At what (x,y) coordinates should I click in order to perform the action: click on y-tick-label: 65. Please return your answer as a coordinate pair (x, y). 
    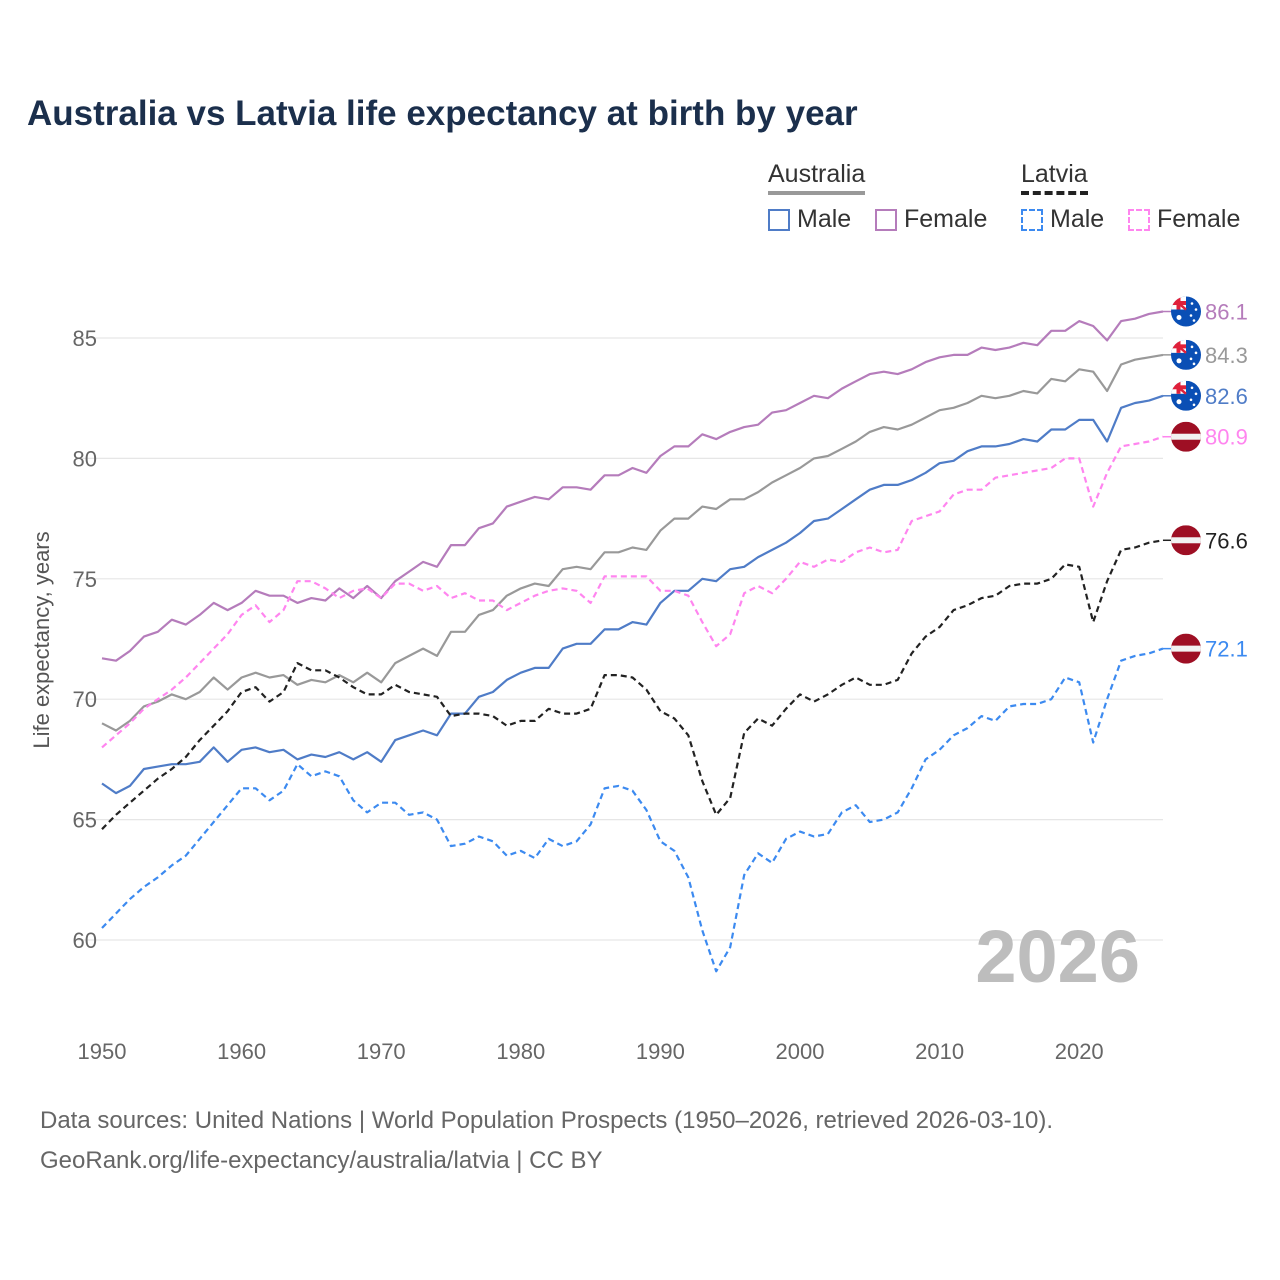
    Looking at the image, I should click on (85, 820).